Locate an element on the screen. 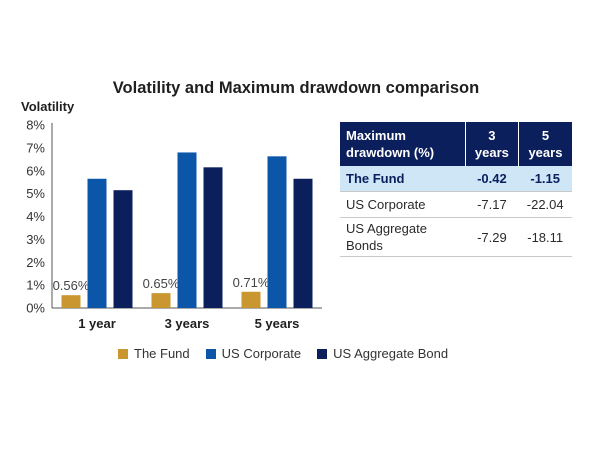 The height and width of the screenshot is (450, 592). table-cell-3-years: -7.29 is located at coordinates (492, 237).